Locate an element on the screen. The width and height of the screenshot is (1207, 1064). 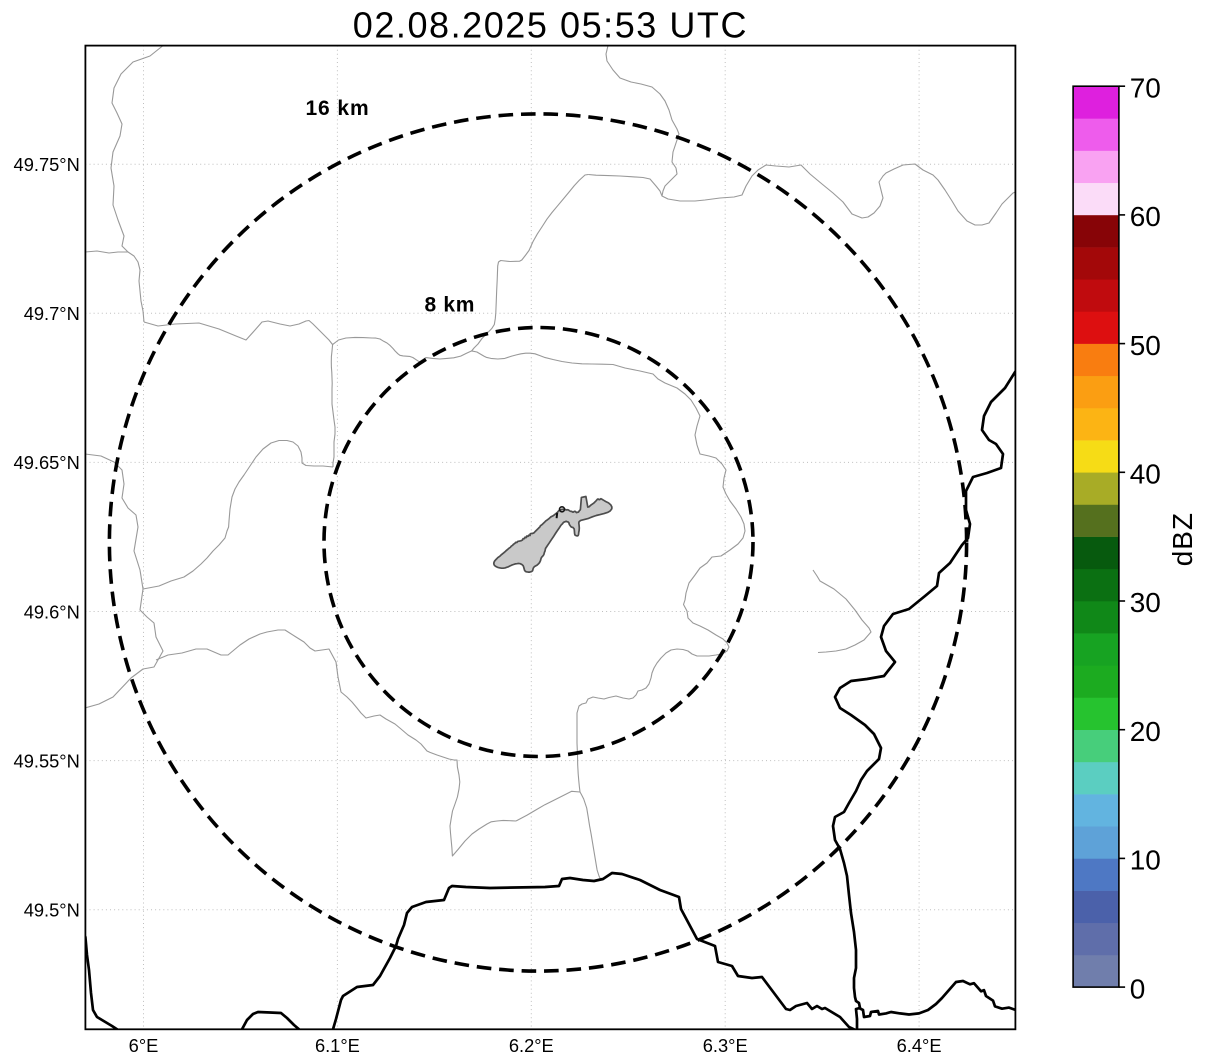
svg-text: 16 km is located at coordinates (337, 108).